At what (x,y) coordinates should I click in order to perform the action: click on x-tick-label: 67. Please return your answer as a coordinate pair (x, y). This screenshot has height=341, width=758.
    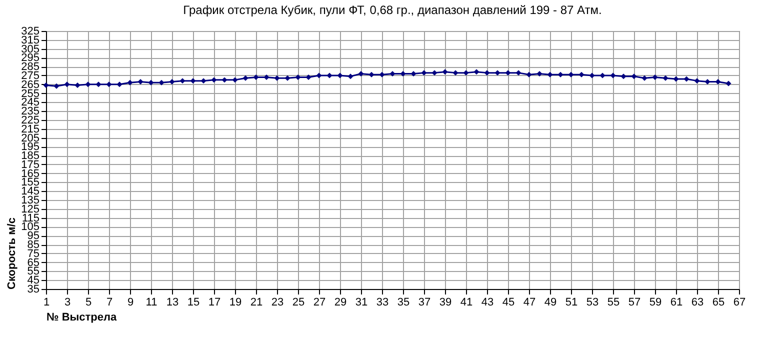
    Looking at the image, I should click on (739, 302).